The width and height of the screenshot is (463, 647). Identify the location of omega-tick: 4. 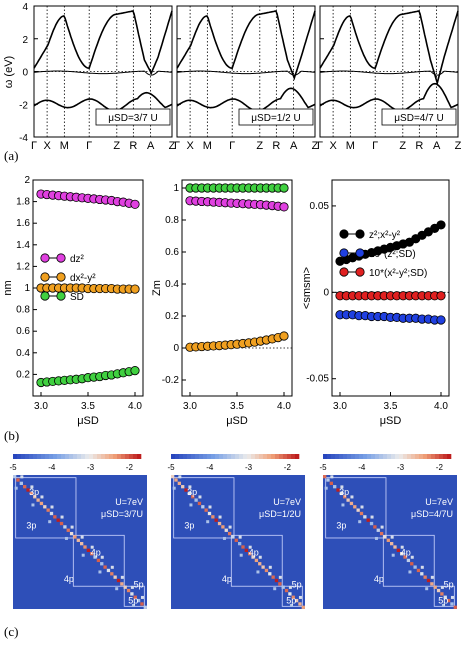
(25, 7).